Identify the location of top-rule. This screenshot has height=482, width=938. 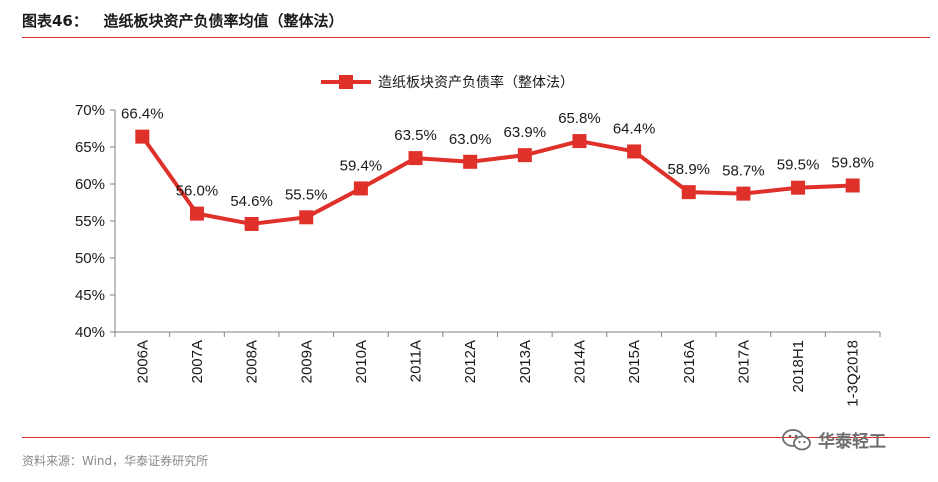
(476, 37).